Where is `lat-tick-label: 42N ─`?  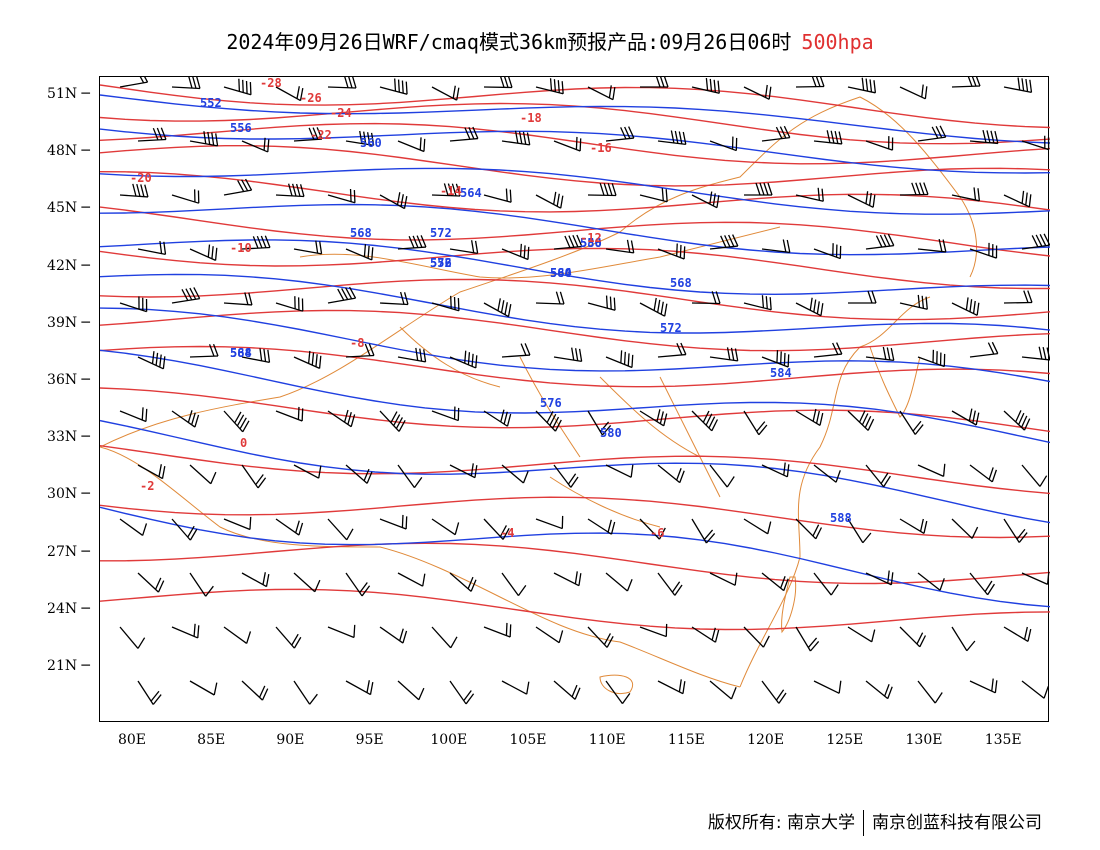 lat-tick-label: 42N ─ is located at coordinates (68, 265).